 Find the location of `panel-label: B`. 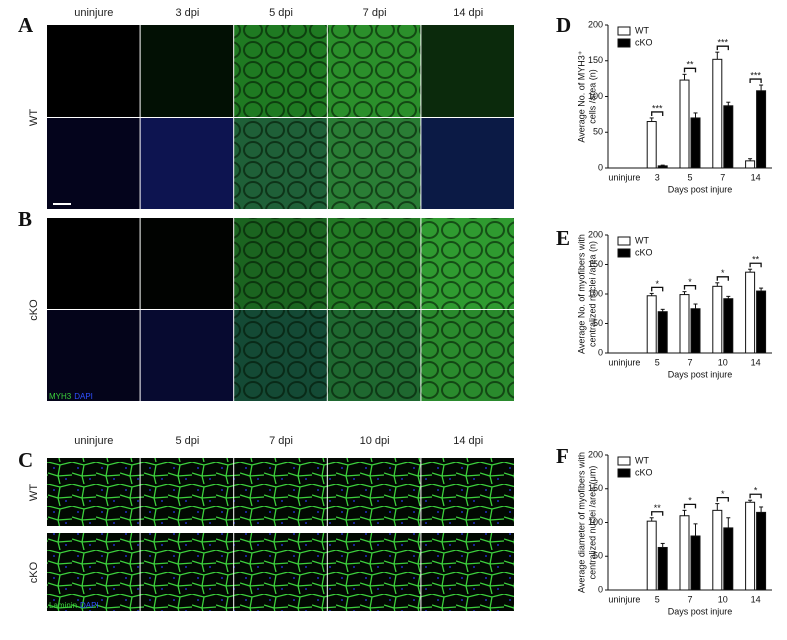

panel-label: B is located at coordinates (25, 219).